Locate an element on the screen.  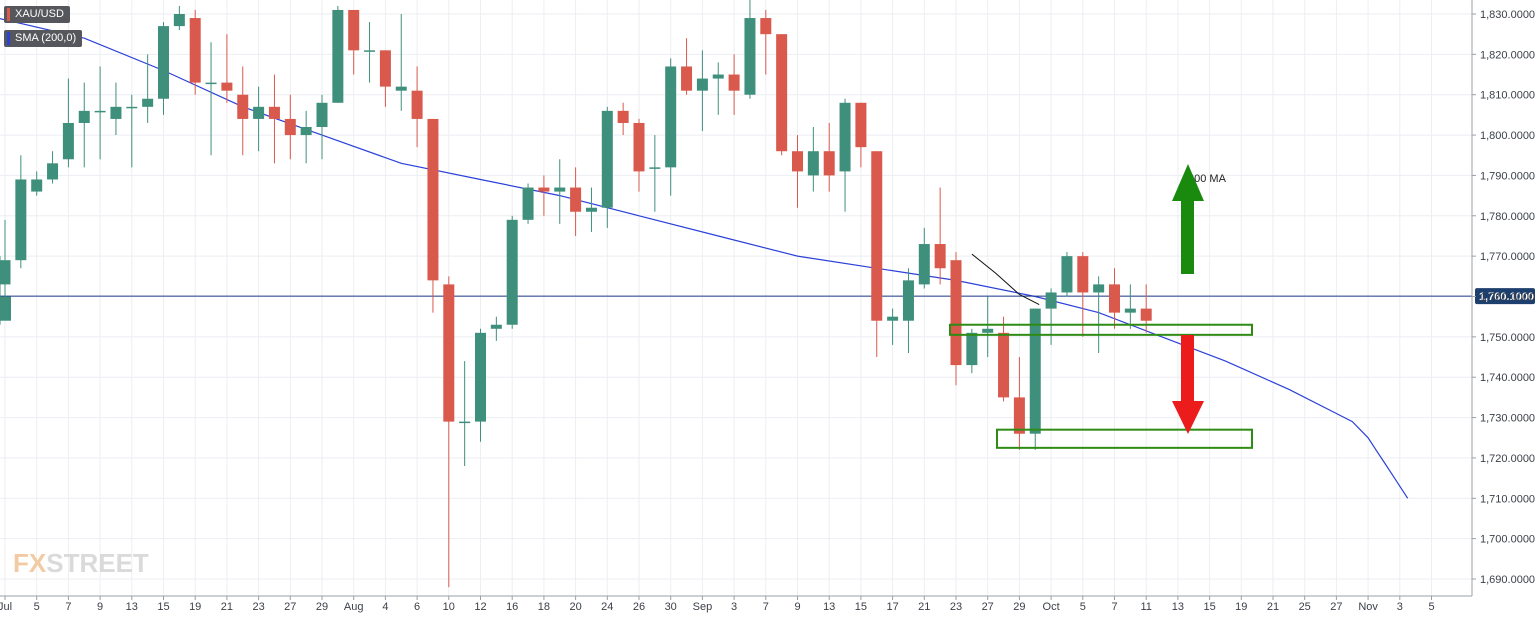
x-tick-label: 16 is located at coordinates (512, 607).